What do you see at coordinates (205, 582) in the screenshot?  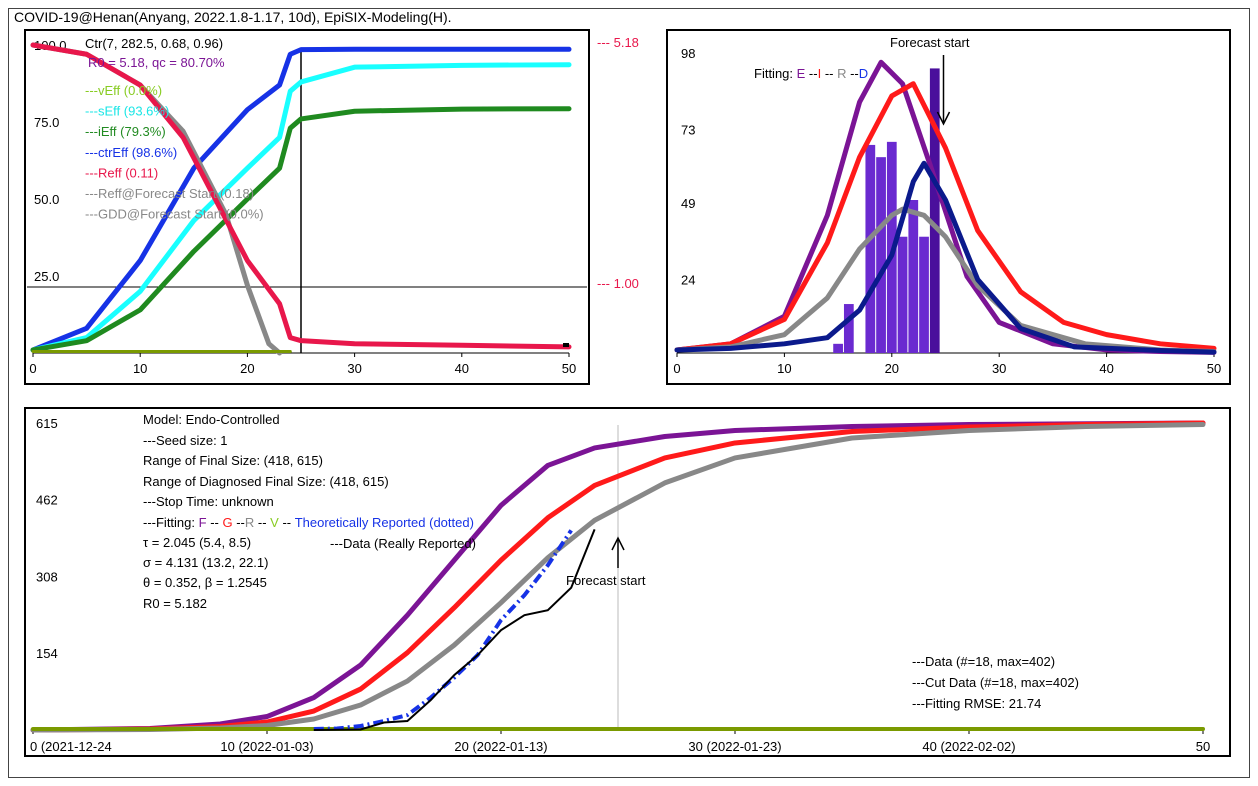 I see `model-text-line: θ = 0.352, β = 1.2545` at bounding box center [205, 582].